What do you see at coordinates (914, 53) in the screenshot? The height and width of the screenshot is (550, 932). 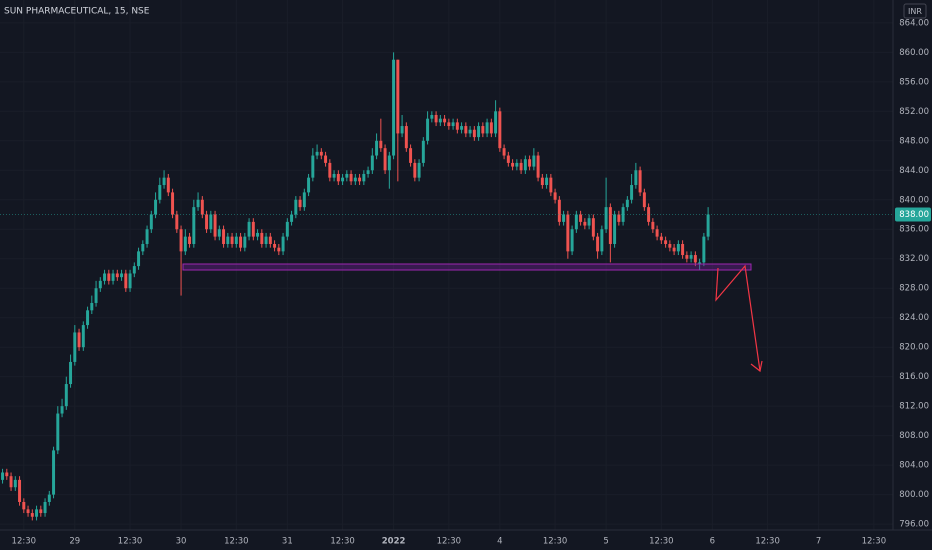 I see `y-tick-label: 860.00` at bounding box center [914, 53].